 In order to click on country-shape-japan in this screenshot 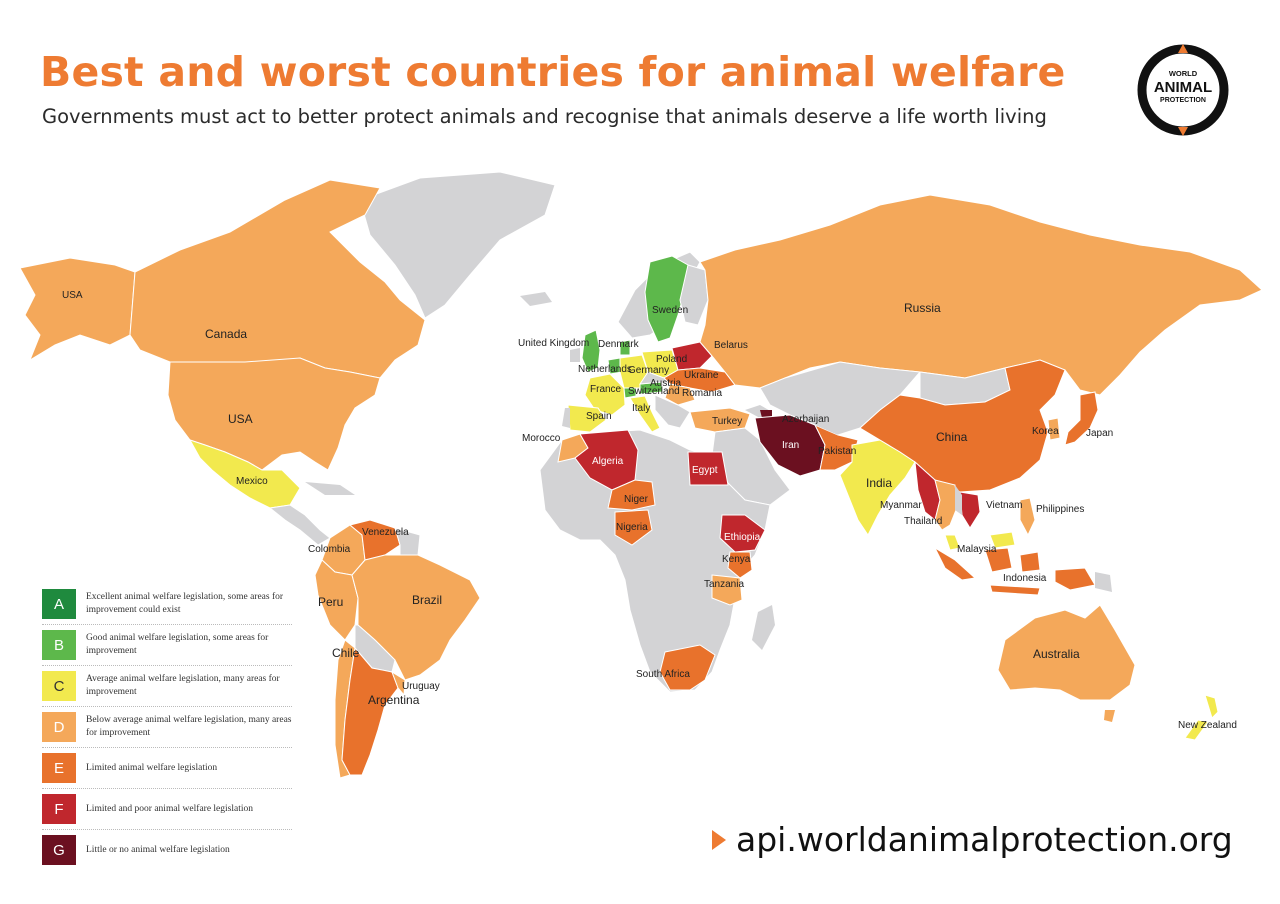, I will do `click(1081, 418)`.